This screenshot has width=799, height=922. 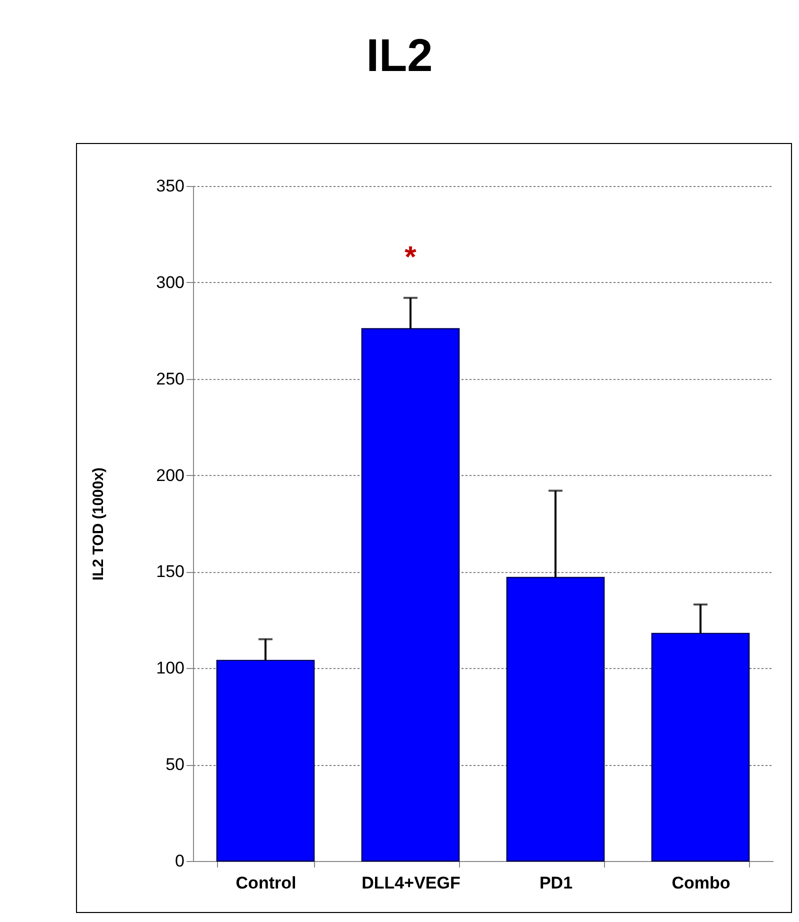 I want to click on x-tick-label: DLL4+VEGF, so click(x=411, y=883).